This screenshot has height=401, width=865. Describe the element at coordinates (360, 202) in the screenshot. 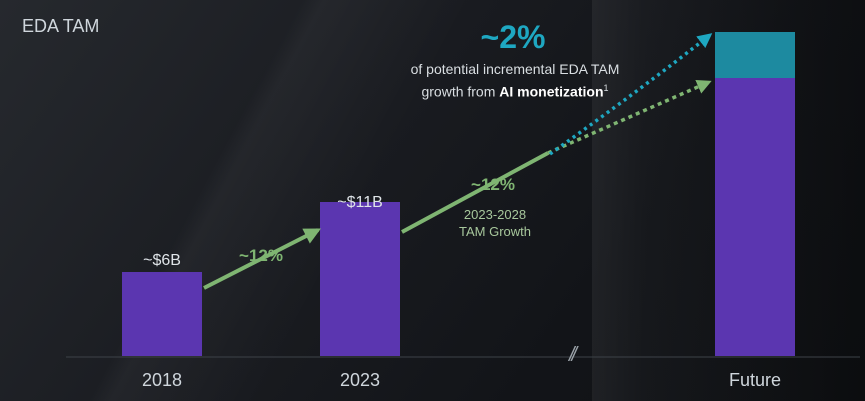

I see `value-label-2023: ~$11B` at that location.